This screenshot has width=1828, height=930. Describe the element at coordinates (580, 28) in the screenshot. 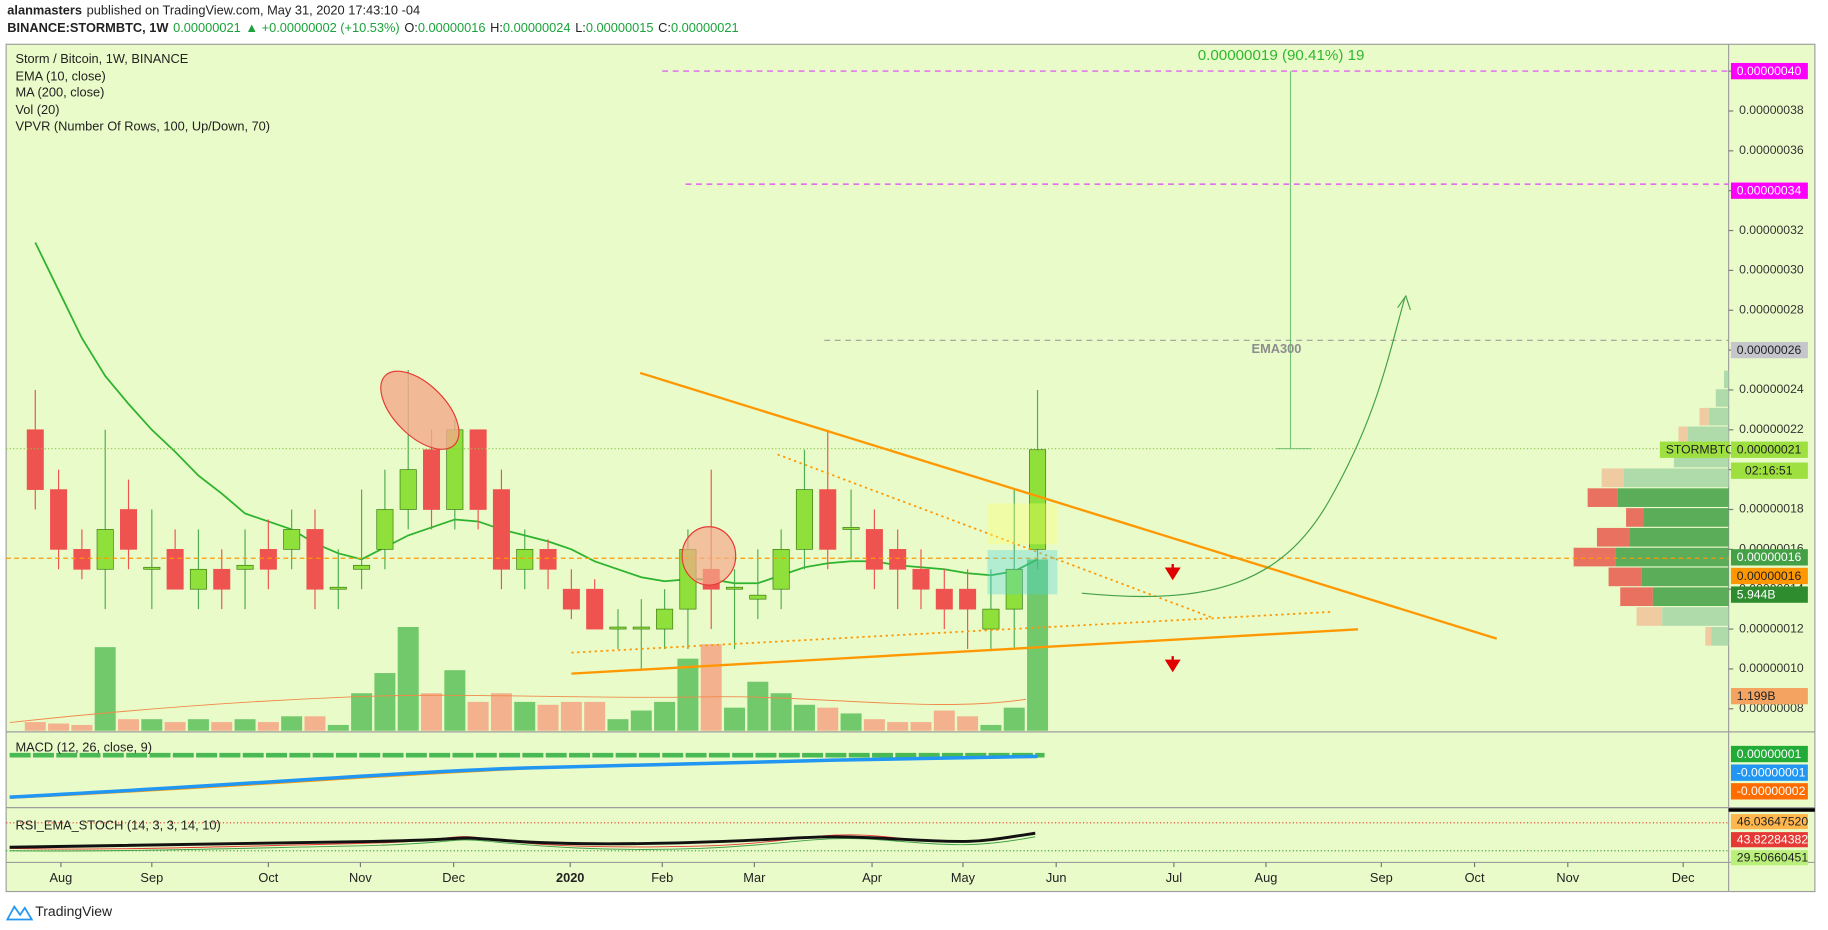

I see `ohlc-label: L:` at that location.